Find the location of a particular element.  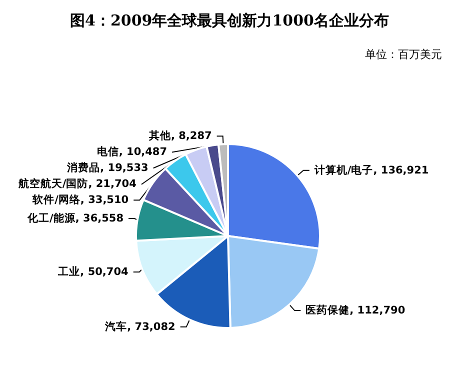

chart-subtitle: 单位：百万美元 is located at coordinates (403, 54).